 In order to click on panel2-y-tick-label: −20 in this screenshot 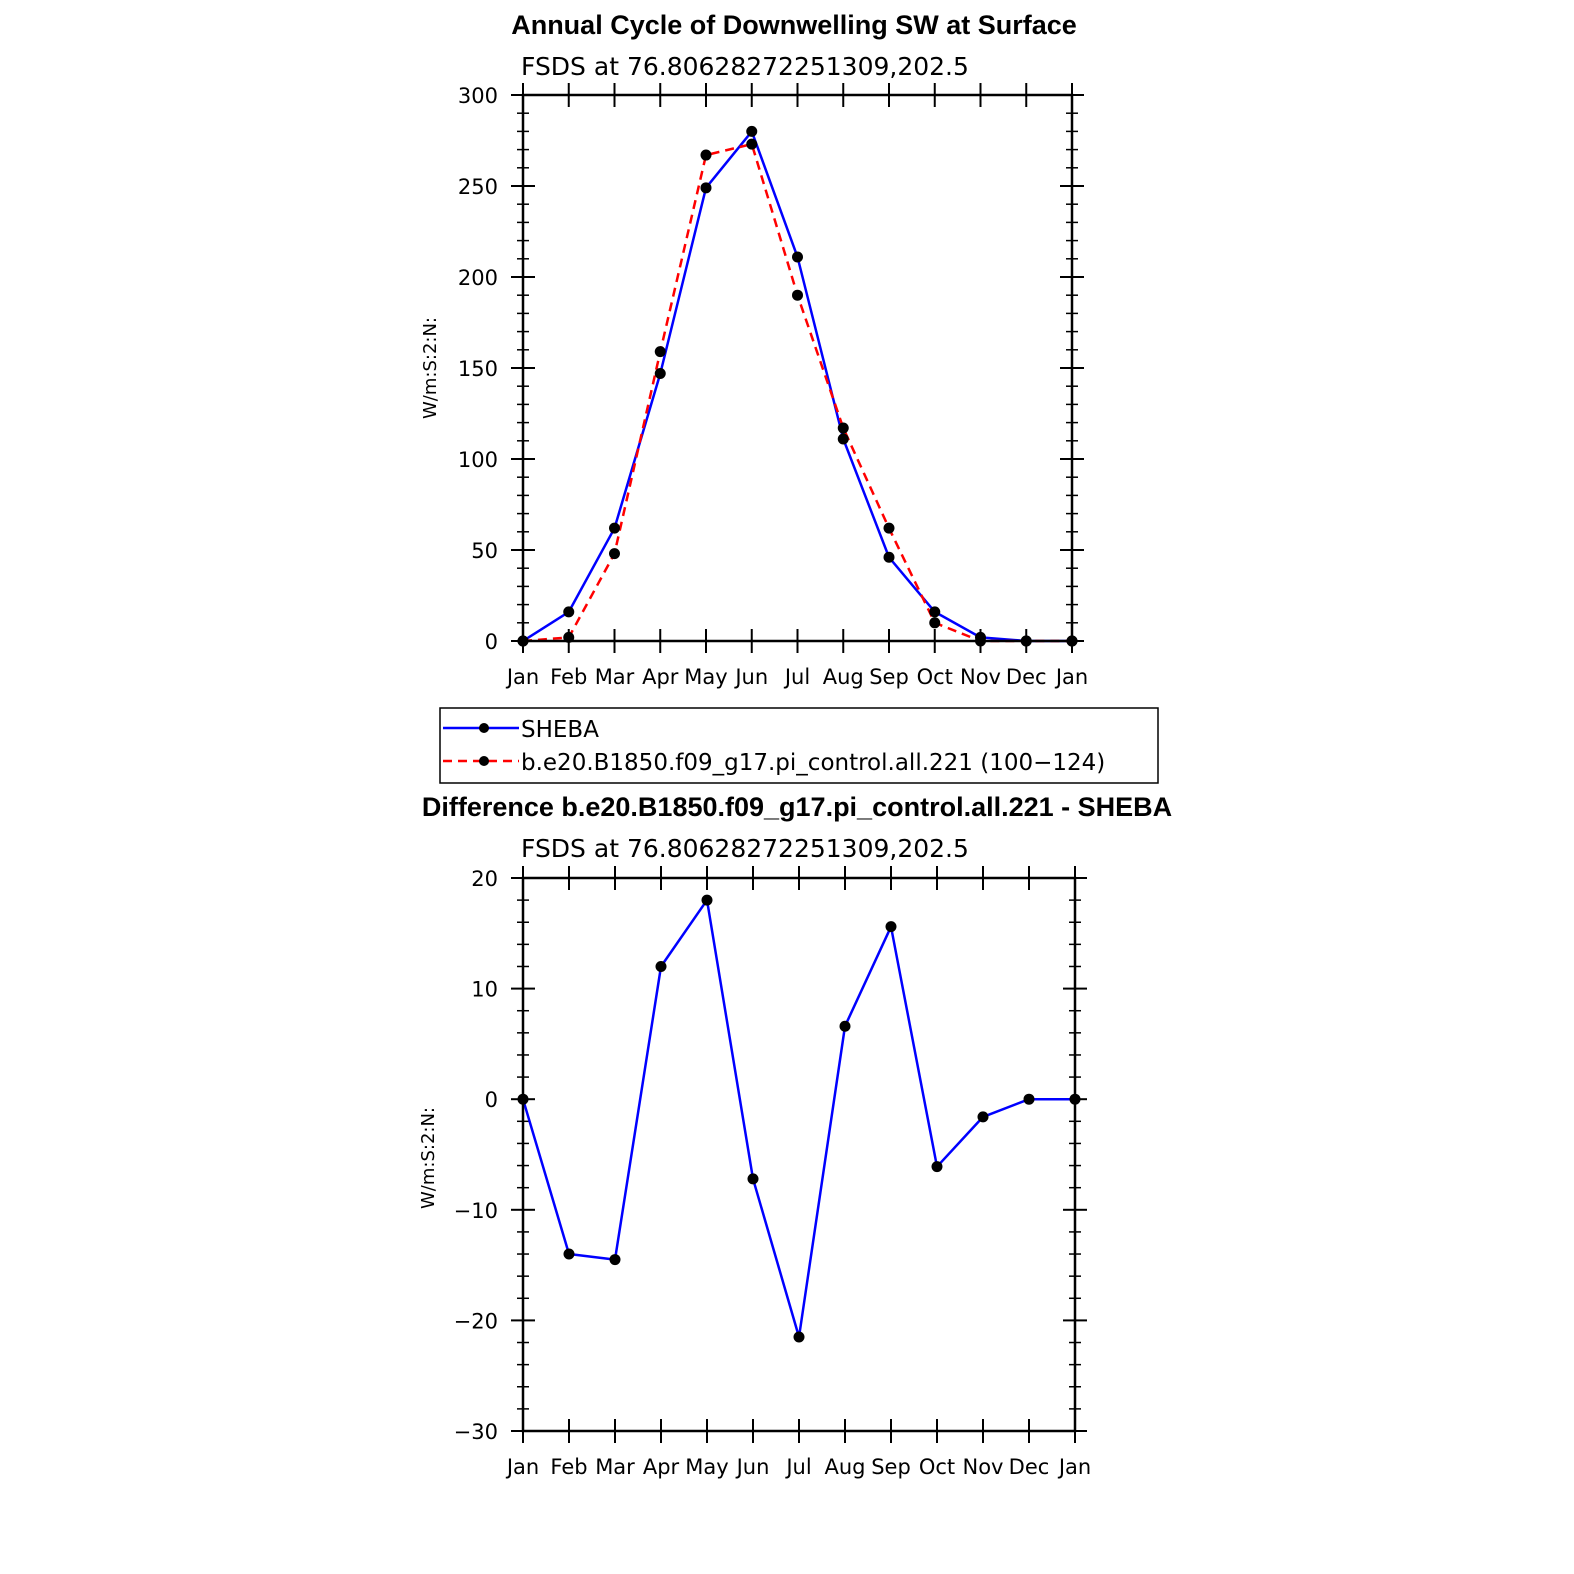, I will do `click(476, 1321)`.